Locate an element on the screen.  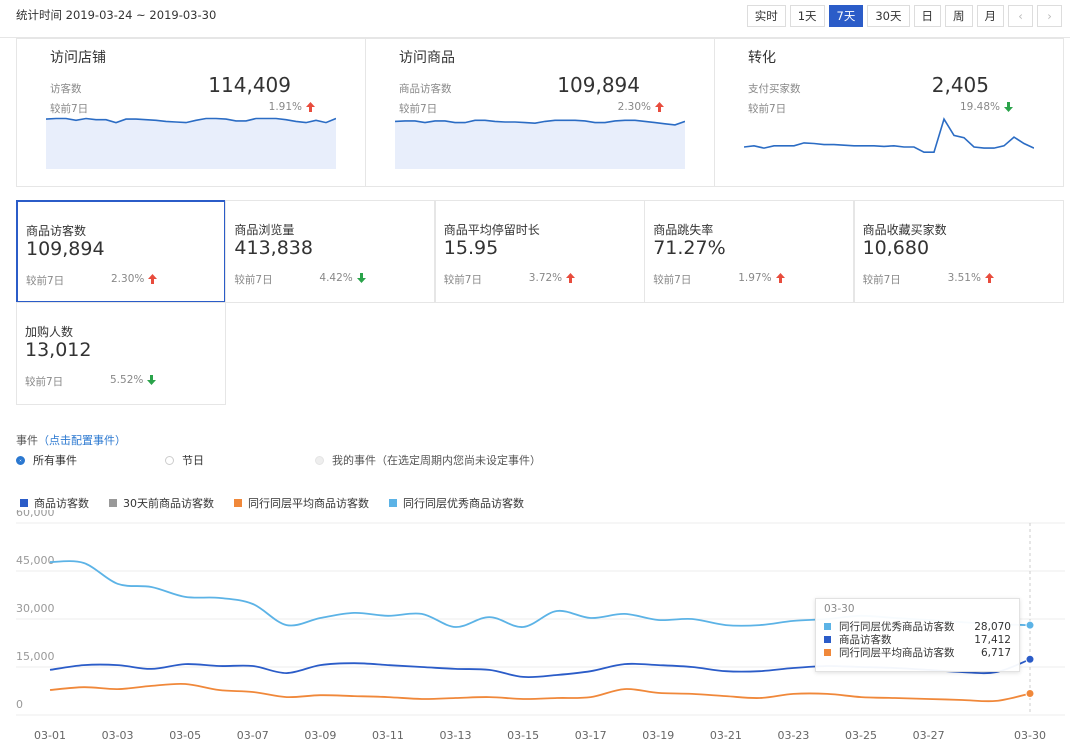
metric-change: 5.52% is located at coordinates (133, 380).